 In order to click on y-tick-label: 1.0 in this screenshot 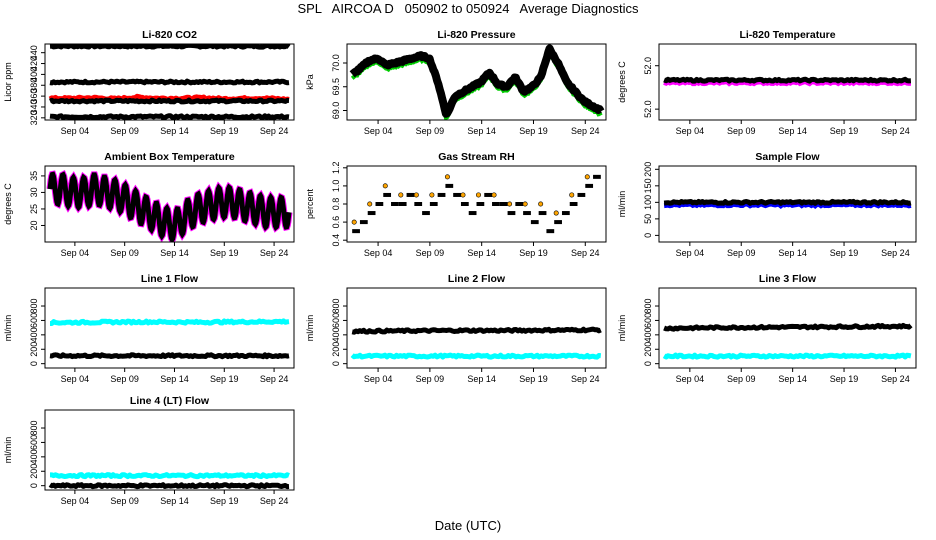, I will do `click(336, 186)`.